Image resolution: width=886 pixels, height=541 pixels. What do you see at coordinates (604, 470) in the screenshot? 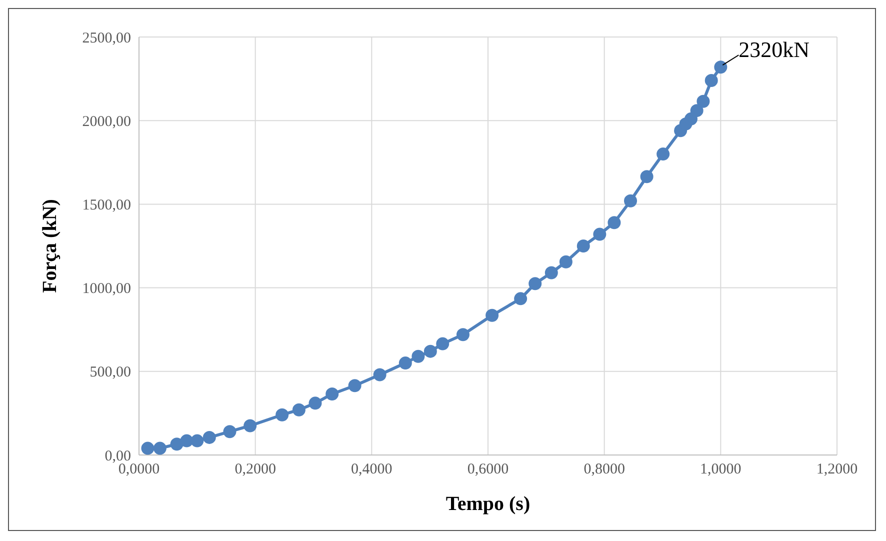
I see `x-tick-label: 0,8000` at bounding box center [604, 470].